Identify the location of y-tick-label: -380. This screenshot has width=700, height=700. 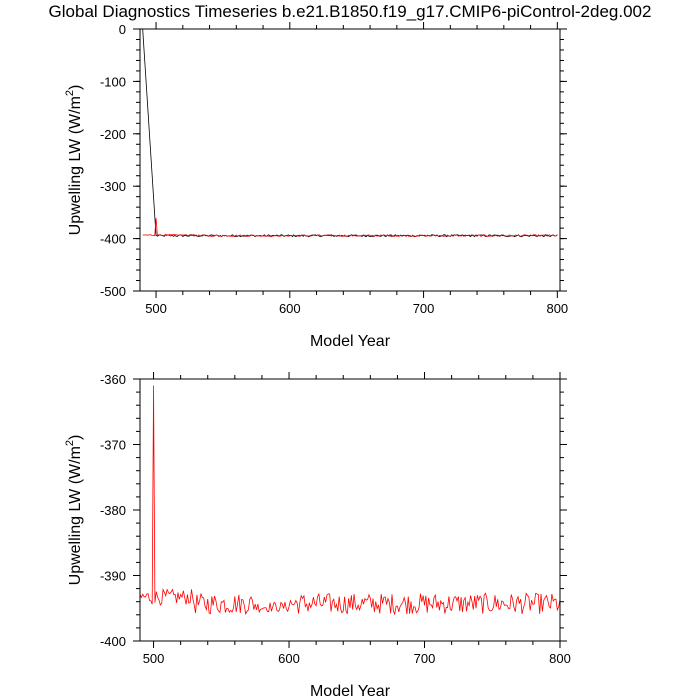
(113, 510).